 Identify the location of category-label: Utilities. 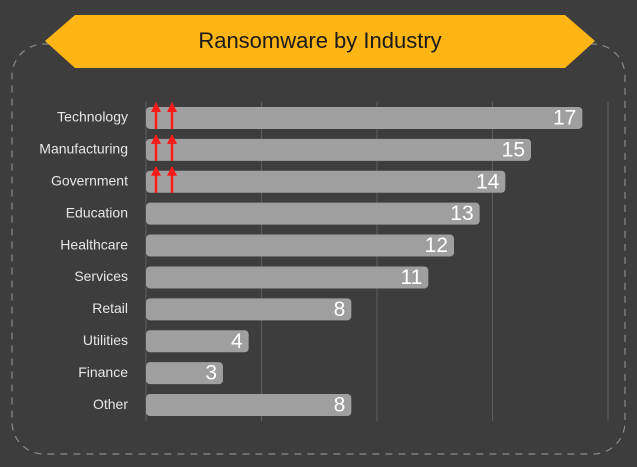
(105, 340).